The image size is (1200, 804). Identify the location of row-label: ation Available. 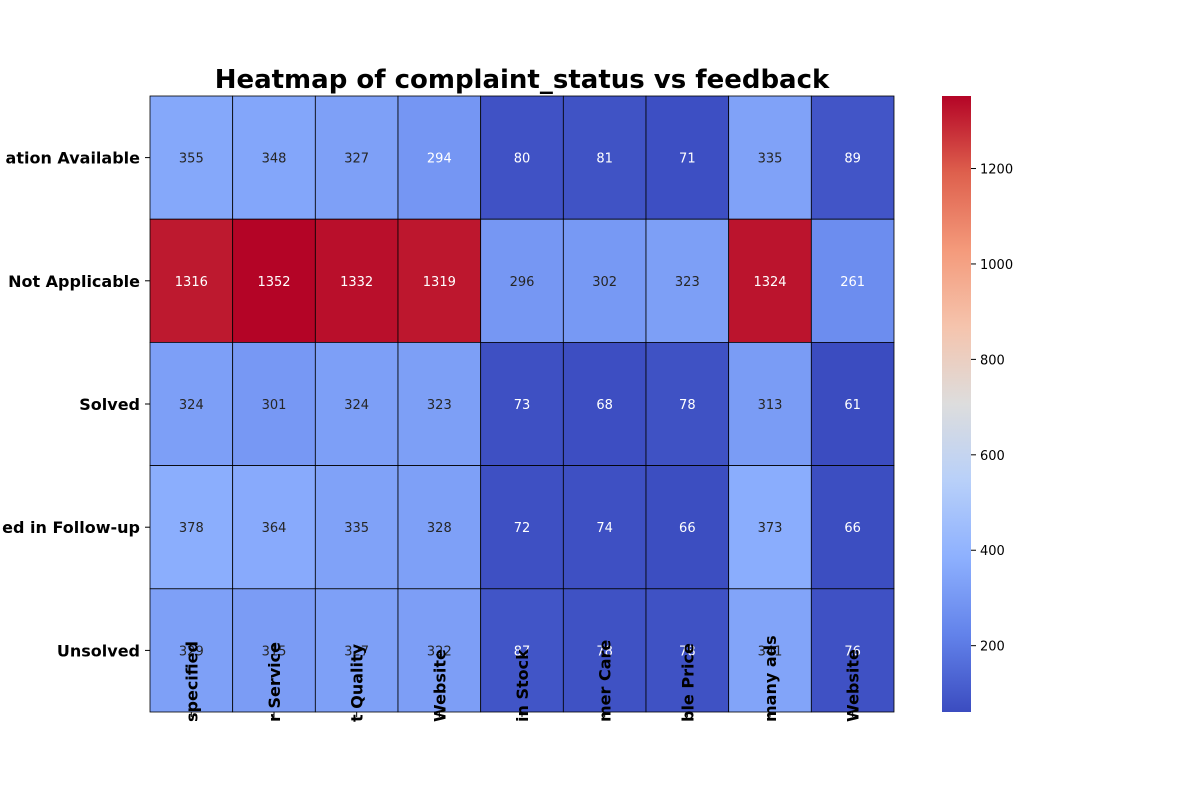
(73, 158).